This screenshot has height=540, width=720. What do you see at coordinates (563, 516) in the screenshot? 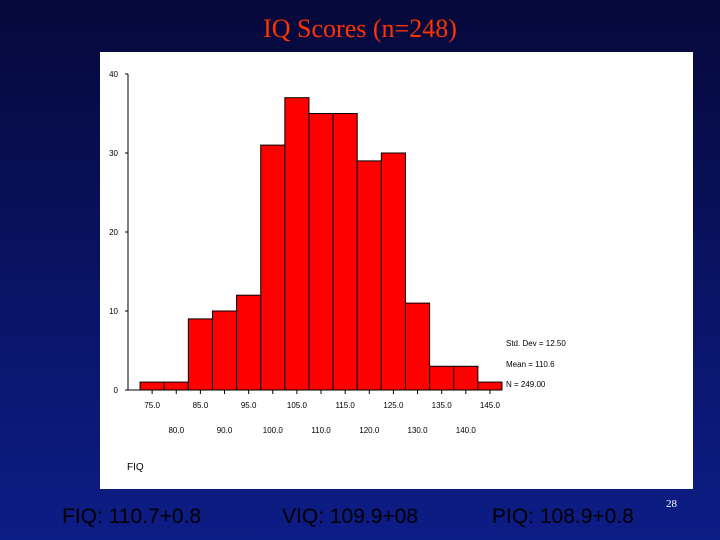
I see `piq-stat: PIQ: 108.9+0.8` at bounding box center [563, 516].